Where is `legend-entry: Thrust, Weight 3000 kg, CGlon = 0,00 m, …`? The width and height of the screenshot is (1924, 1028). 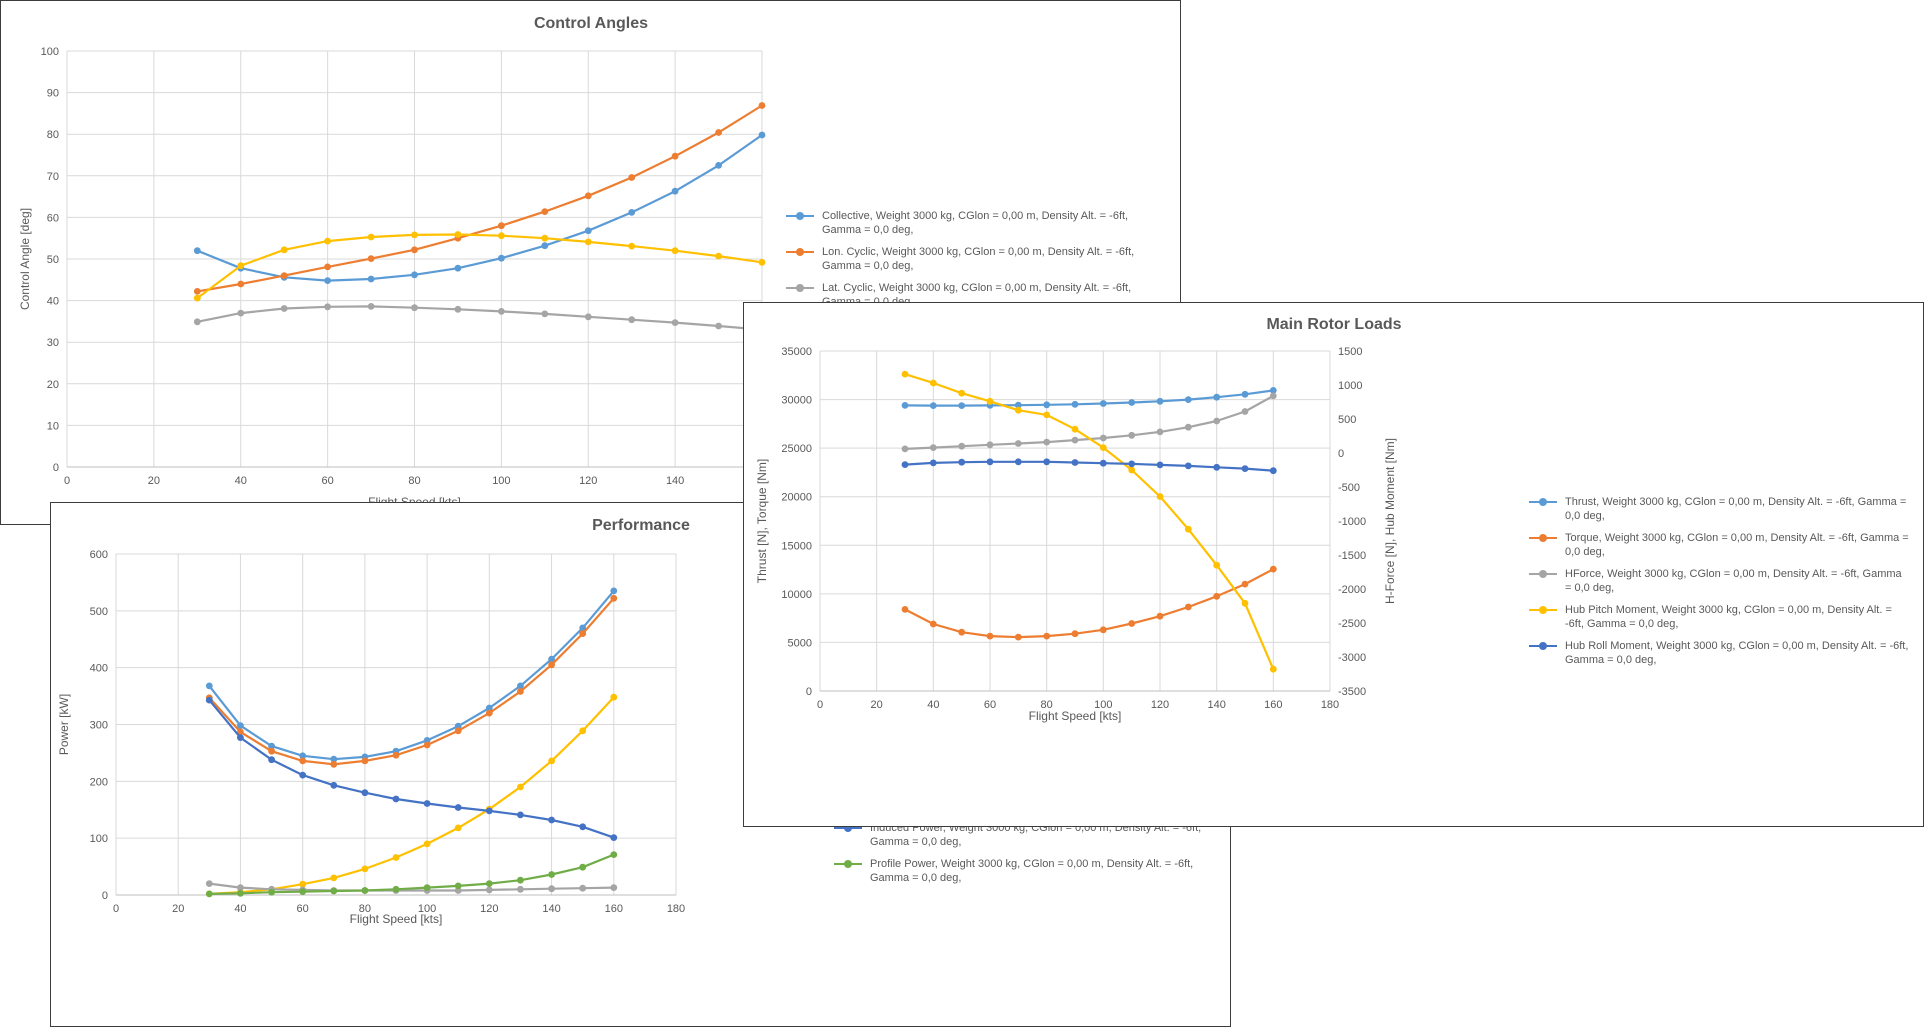 legend-entry: Thrust, Weight 3000 kg, CGlon = 0,00 m, … is located at coordinates (1719, 509).